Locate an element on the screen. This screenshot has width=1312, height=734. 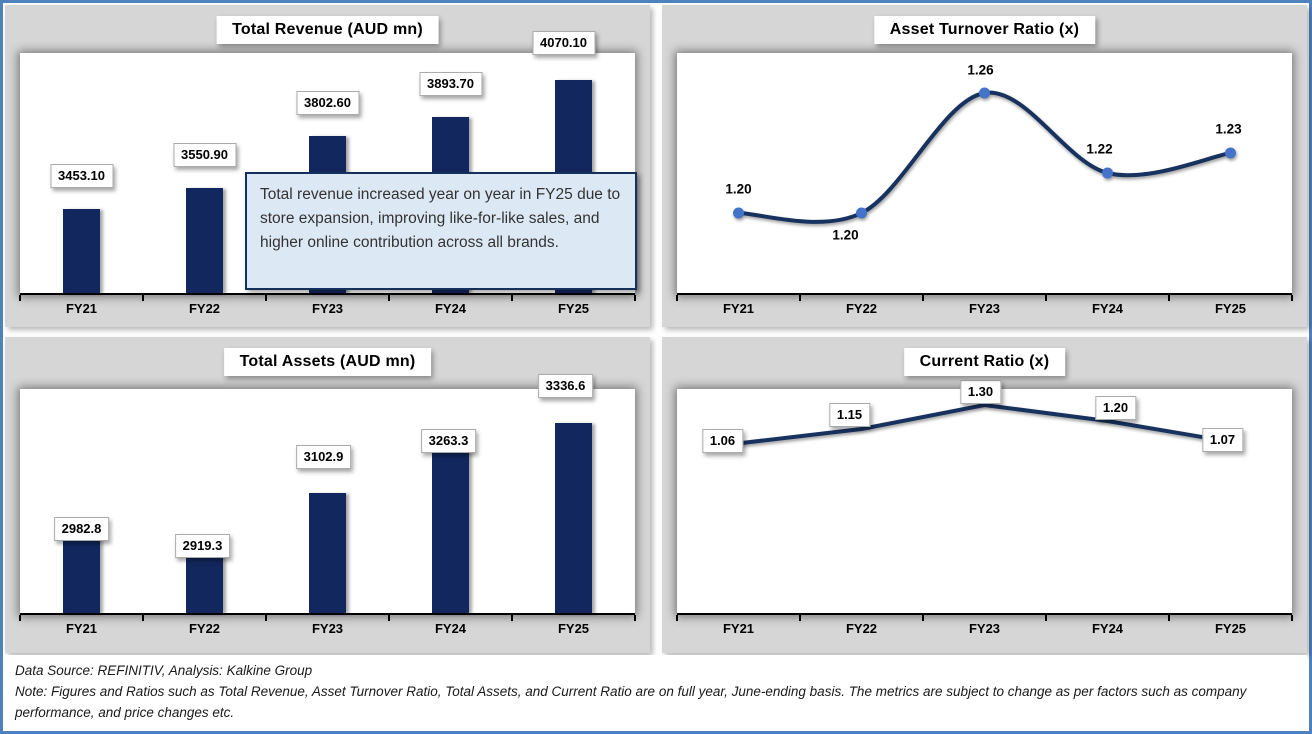
data-label-FY25: 1.23 is located at coordinates (1228, 129).